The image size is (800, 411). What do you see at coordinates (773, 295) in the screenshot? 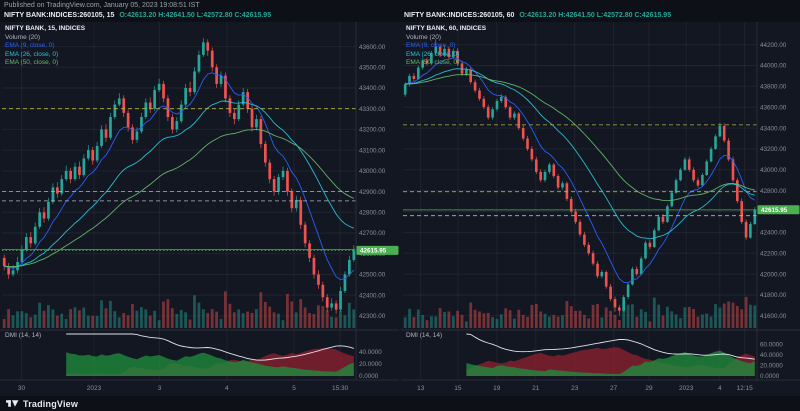
I see `price-axis-label: 41800.00` at bounding box center [773, 295].